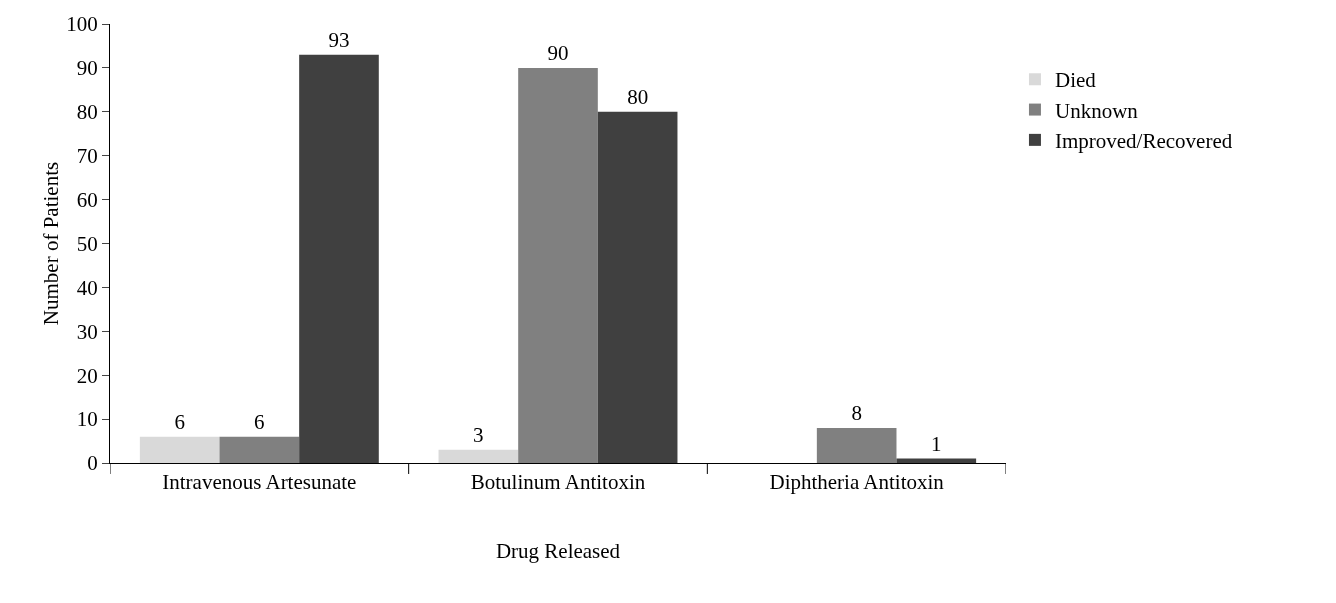 Image resolution: width=1336 pixels, height=603 pixels. I want to click on data-label: 90, so click(558, 52).